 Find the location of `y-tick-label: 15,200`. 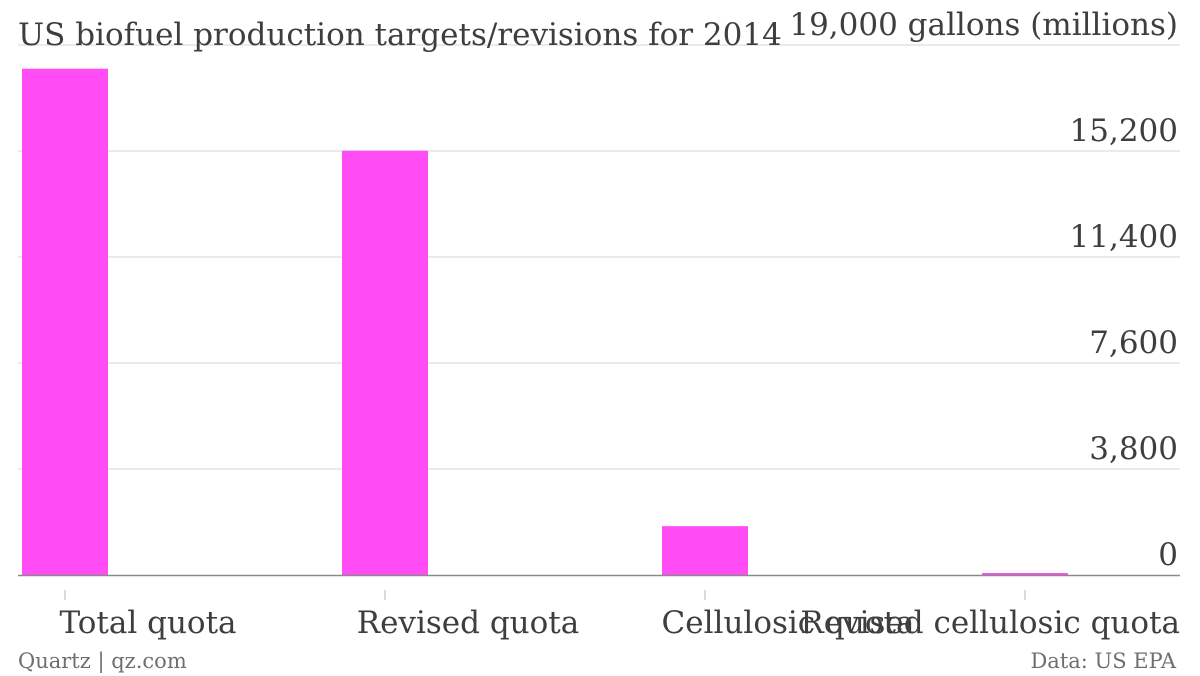

y-tick-label: 15,200 is located at coordinates (1124, 131).